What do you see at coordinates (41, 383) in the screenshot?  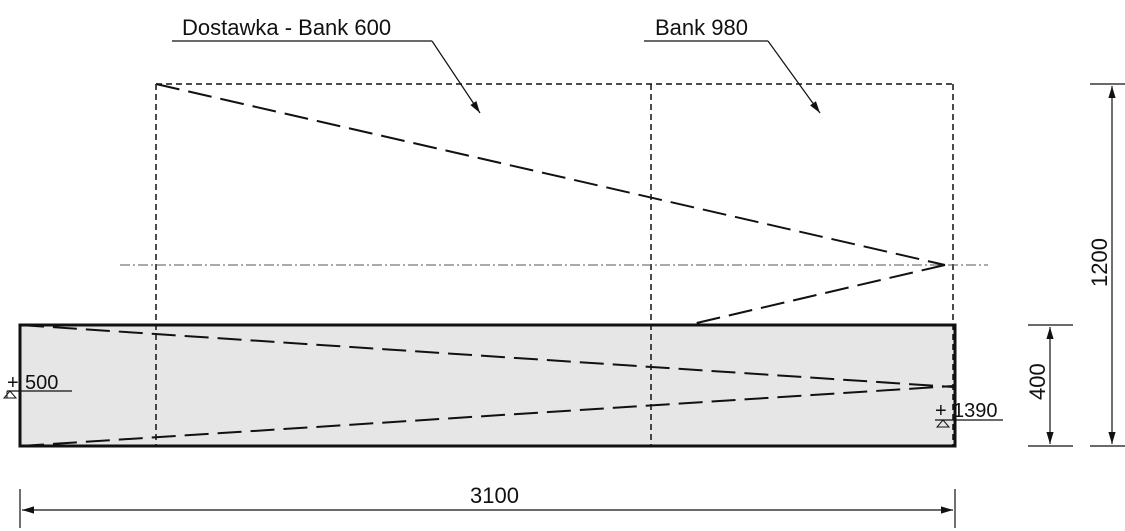 I see `level-left-value: 500` at bounding box center [41, 383].